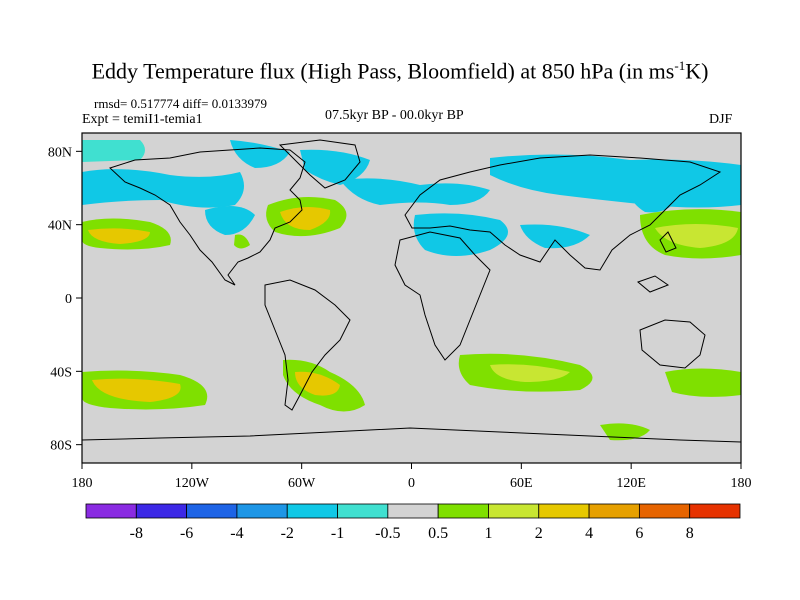 Image resolution: width=800 pixels, height=600 pixels. Describe the element at coordinates (438, 533) in the screenshot. I see `colorbar-label: 0.5` at that location.